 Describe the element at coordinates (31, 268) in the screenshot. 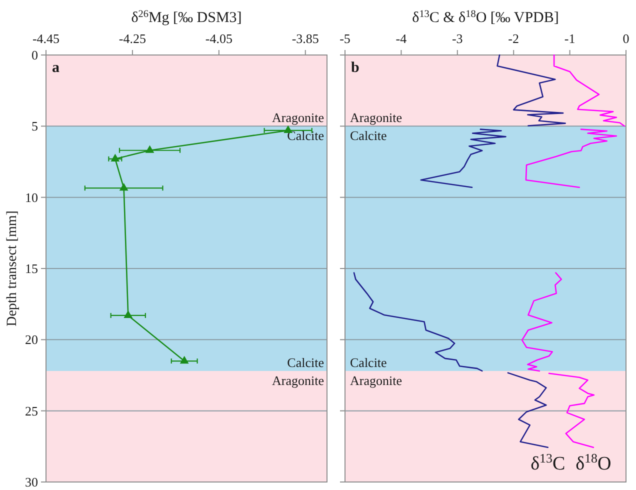

I see `y-tick-label: 15` at that location.